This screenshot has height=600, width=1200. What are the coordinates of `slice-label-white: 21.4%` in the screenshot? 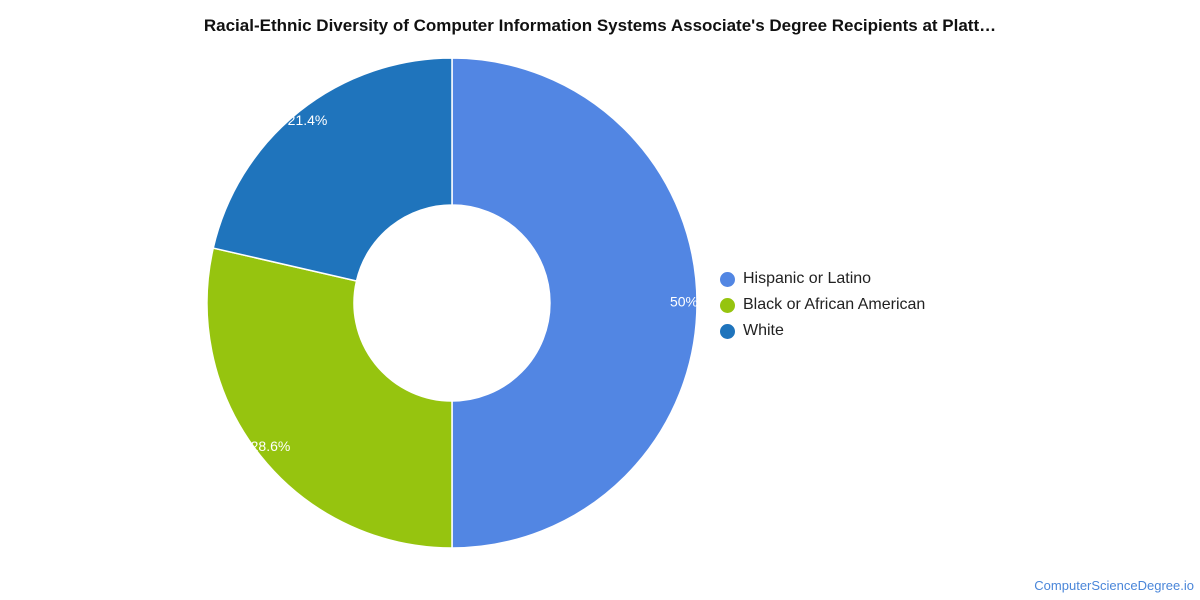 It's located at (308, 120).